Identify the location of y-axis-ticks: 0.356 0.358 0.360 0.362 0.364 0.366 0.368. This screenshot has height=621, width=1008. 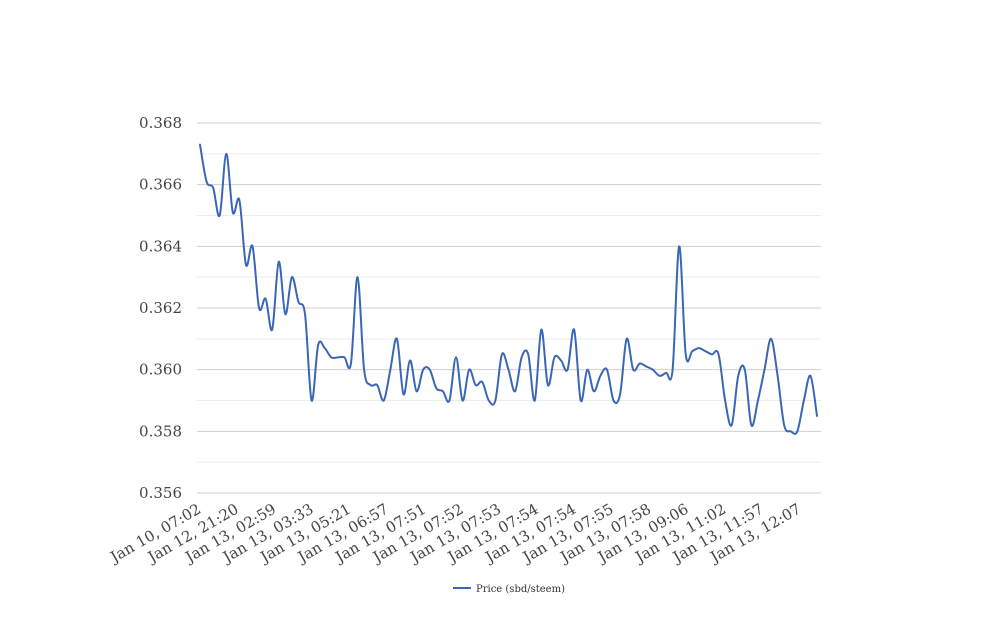
(160, 308).